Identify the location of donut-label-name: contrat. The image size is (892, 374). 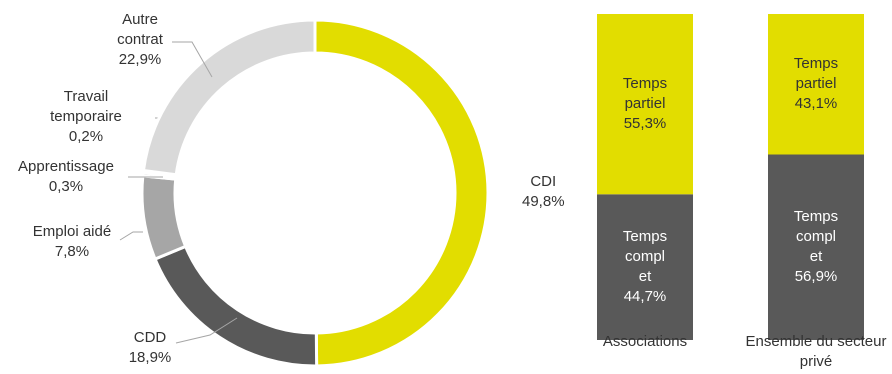
(140, 40).